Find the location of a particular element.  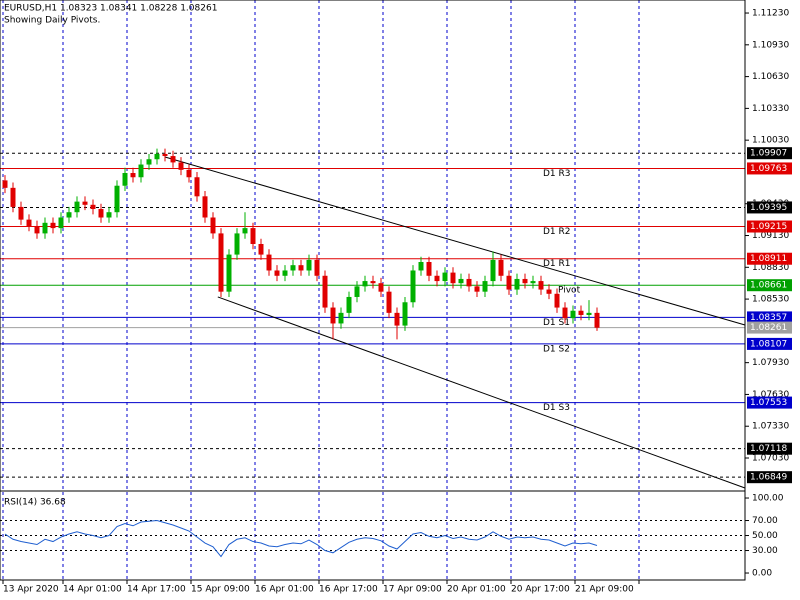

y-tick-label: 100.00 is located at coordinates (768, 499).